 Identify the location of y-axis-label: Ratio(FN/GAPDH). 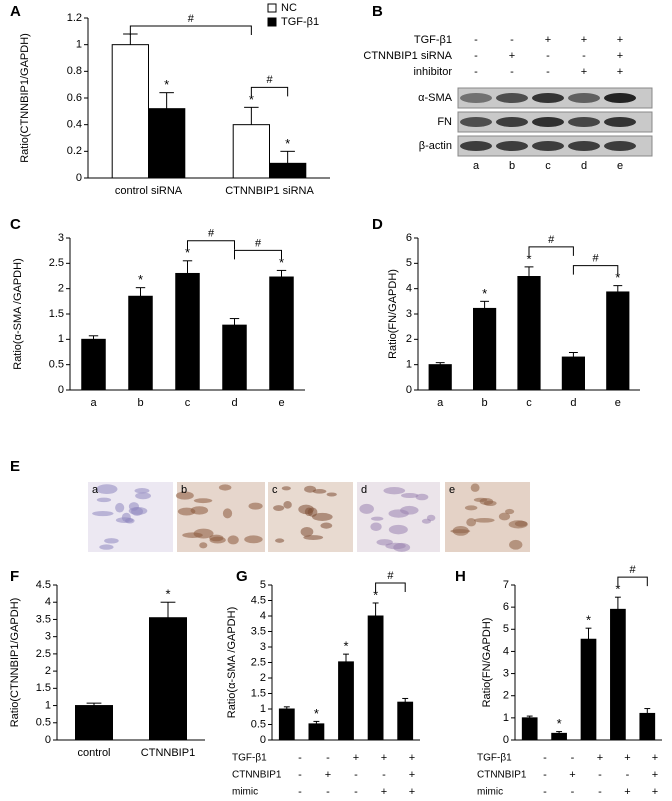
(393, 314).